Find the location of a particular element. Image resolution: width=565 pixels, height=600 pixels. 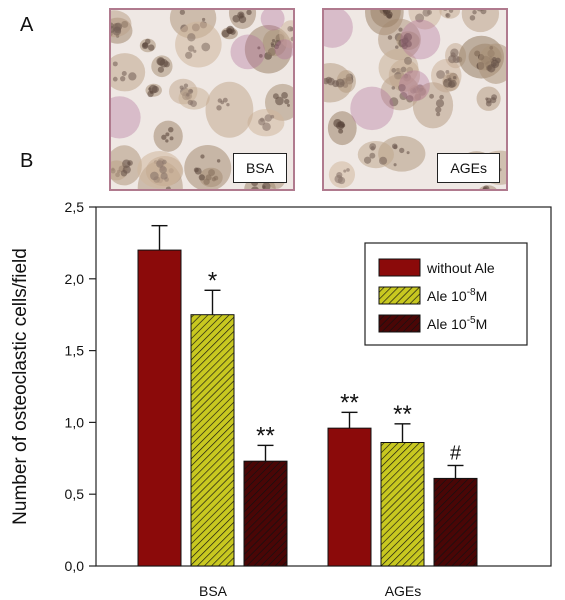

legend-entry-label: Ale 10-5M is located at coordinates (457, 323).